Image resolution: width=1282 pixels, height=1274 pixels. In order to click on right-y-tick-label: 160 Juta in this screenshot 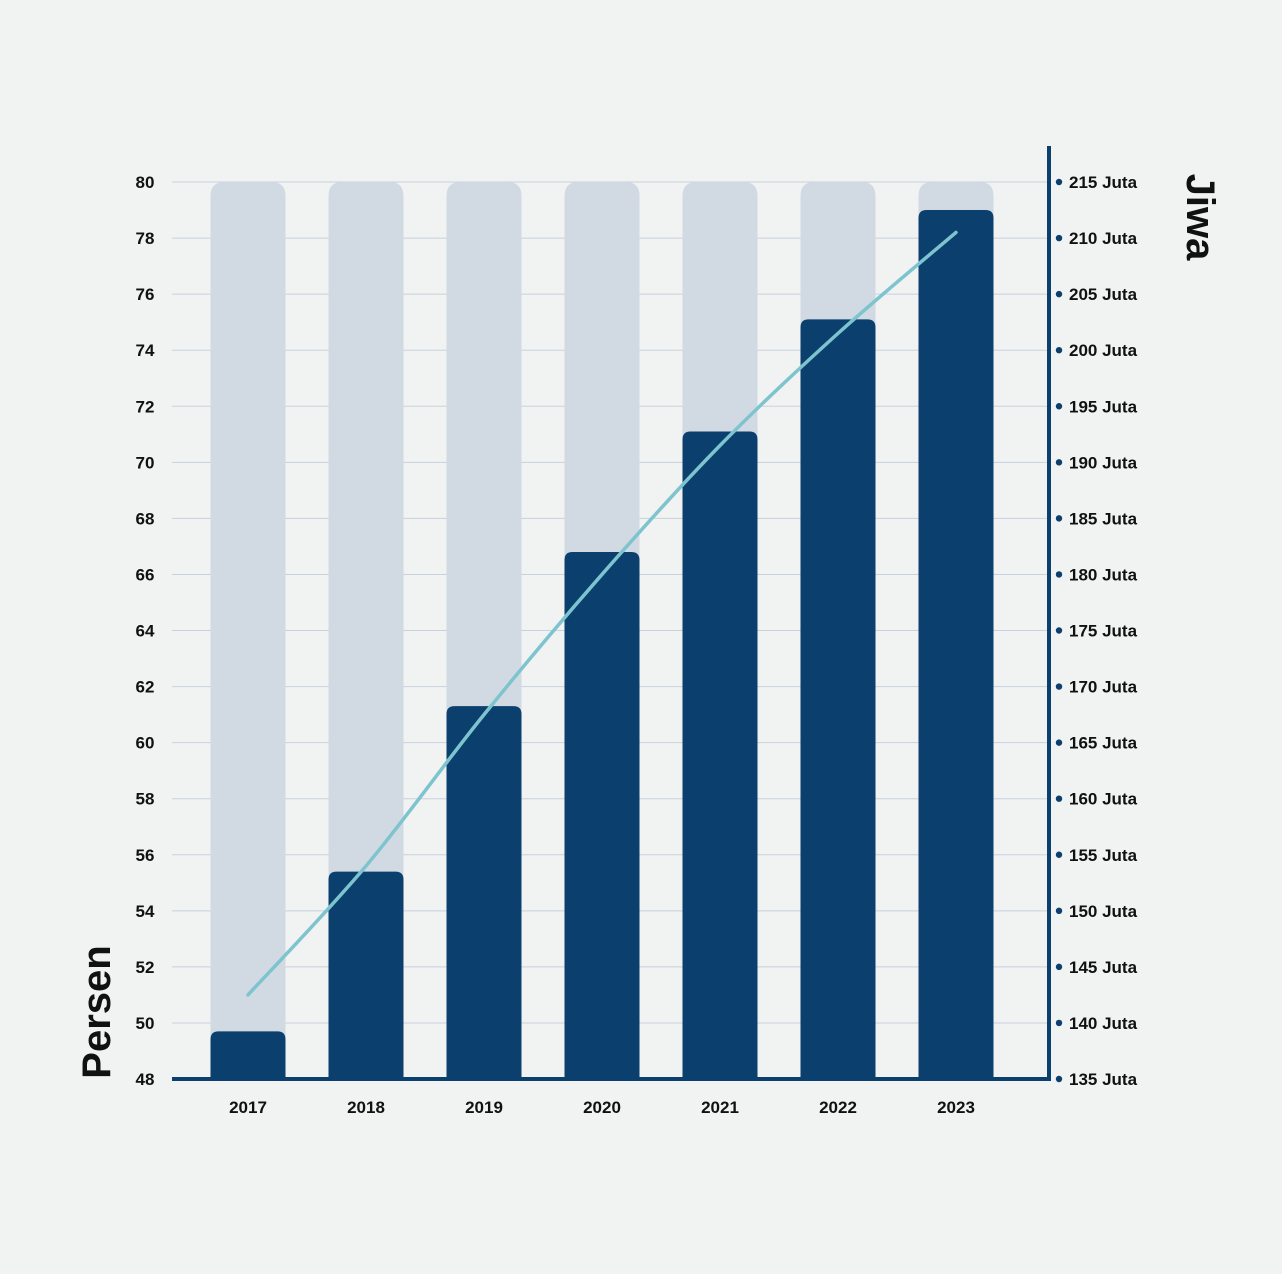, I will do `click(1103, 799)`.